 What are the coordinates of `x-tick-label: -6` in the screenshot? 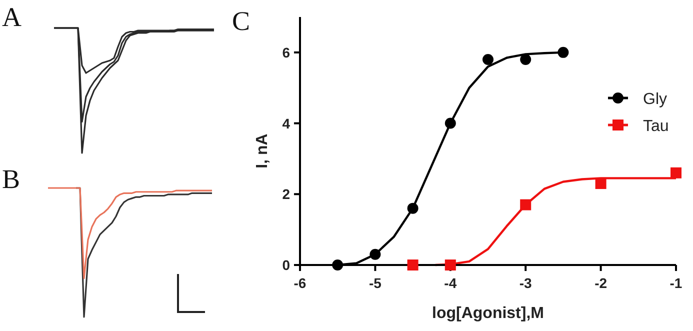 It's located at (300, 283).